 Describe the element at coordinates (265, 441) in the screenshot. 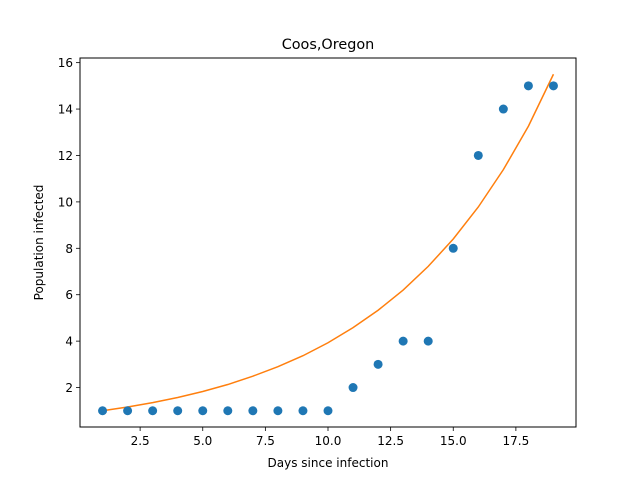

I see `x-tick-label: 7.5` at that location.